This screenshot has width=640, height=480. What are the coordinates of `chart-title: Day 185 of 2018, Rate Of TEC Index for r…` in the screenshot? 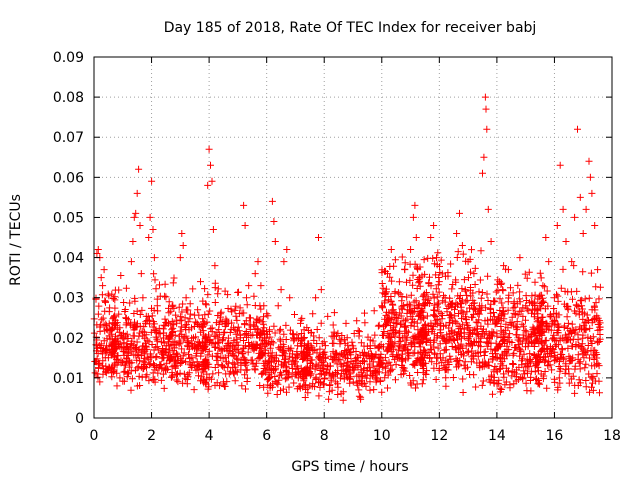 It's located at (350, 28).